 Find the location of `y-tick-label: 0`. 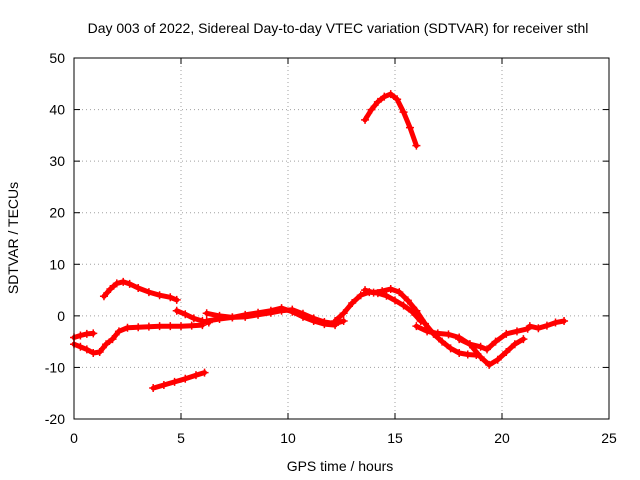

y-tick-label: 0 is located at coordinates (61, 316).